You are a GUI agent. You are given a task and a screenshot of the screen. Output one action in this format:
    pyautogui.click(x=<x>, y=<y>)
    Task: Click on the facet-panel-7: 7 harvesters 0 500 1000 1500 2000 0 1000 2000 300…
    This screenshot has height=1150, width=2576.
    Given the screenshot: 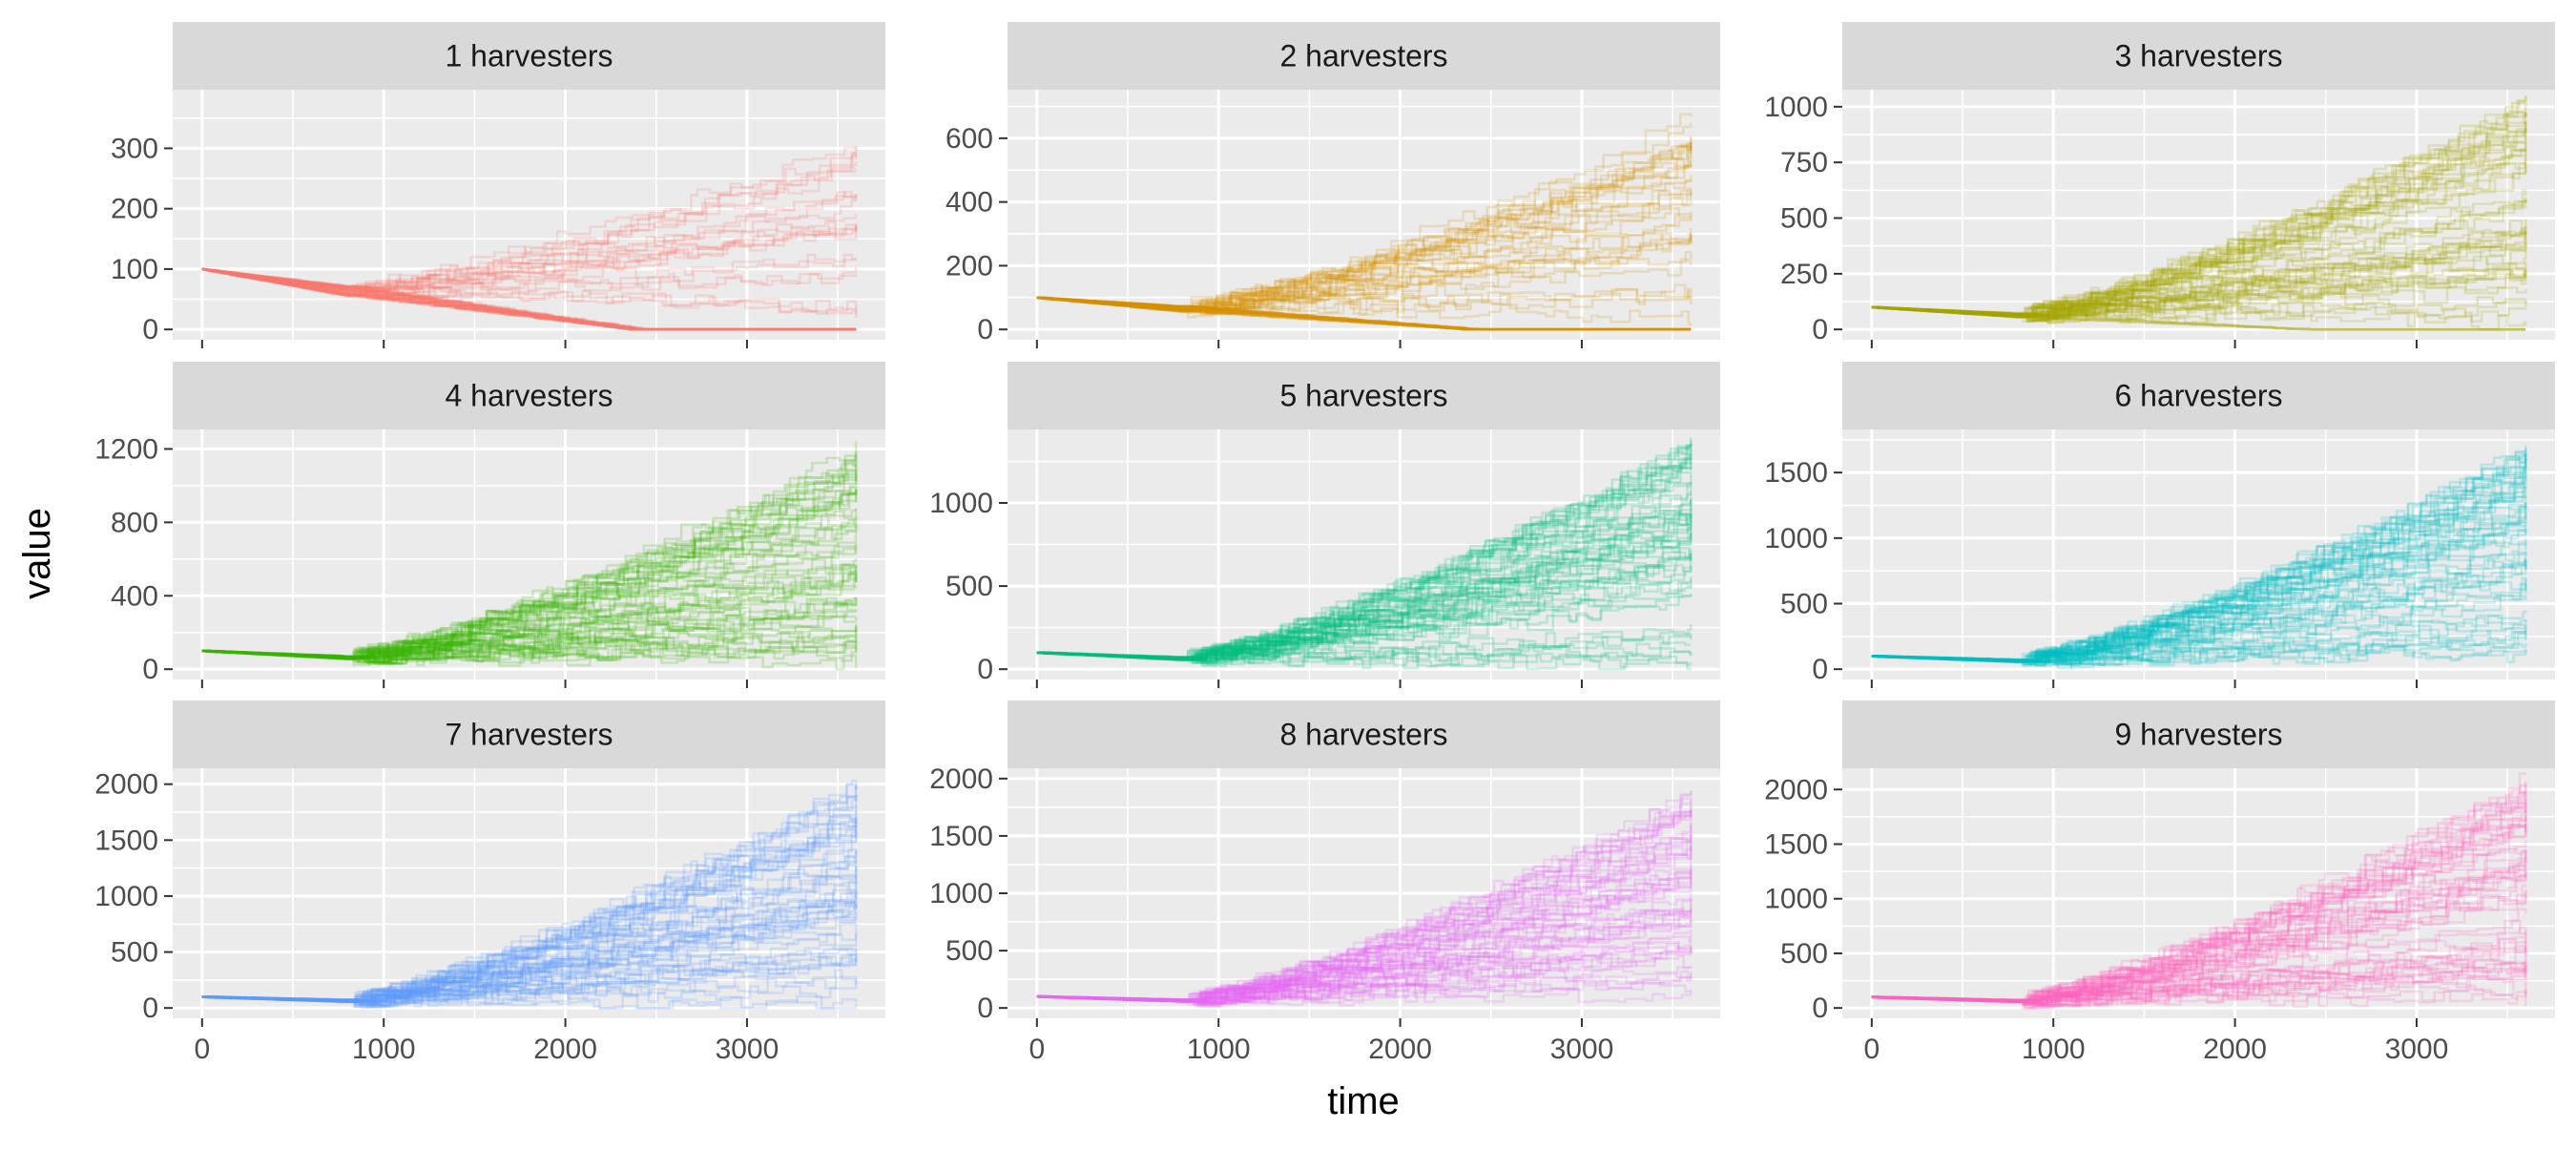 What is the action you would take?
    pyautogui.click(x=489, y=882)
    